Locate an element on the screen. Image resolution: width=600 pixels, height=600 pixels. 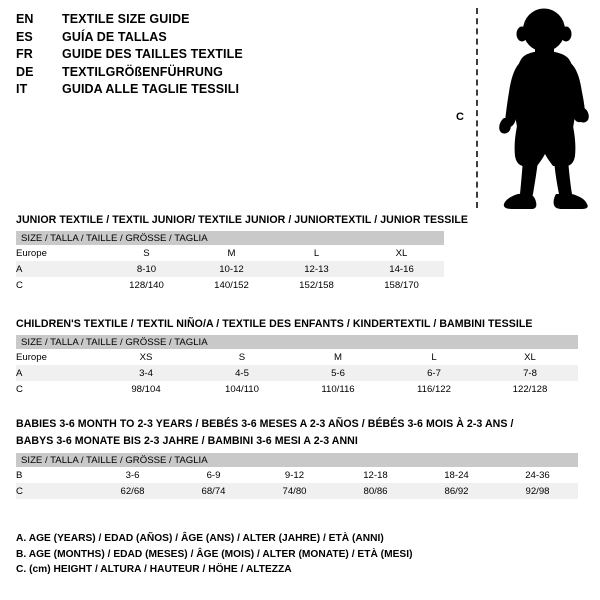
table-row: C 128/140 140/152 152/158 158/170 is located at coordinates (230, 285).